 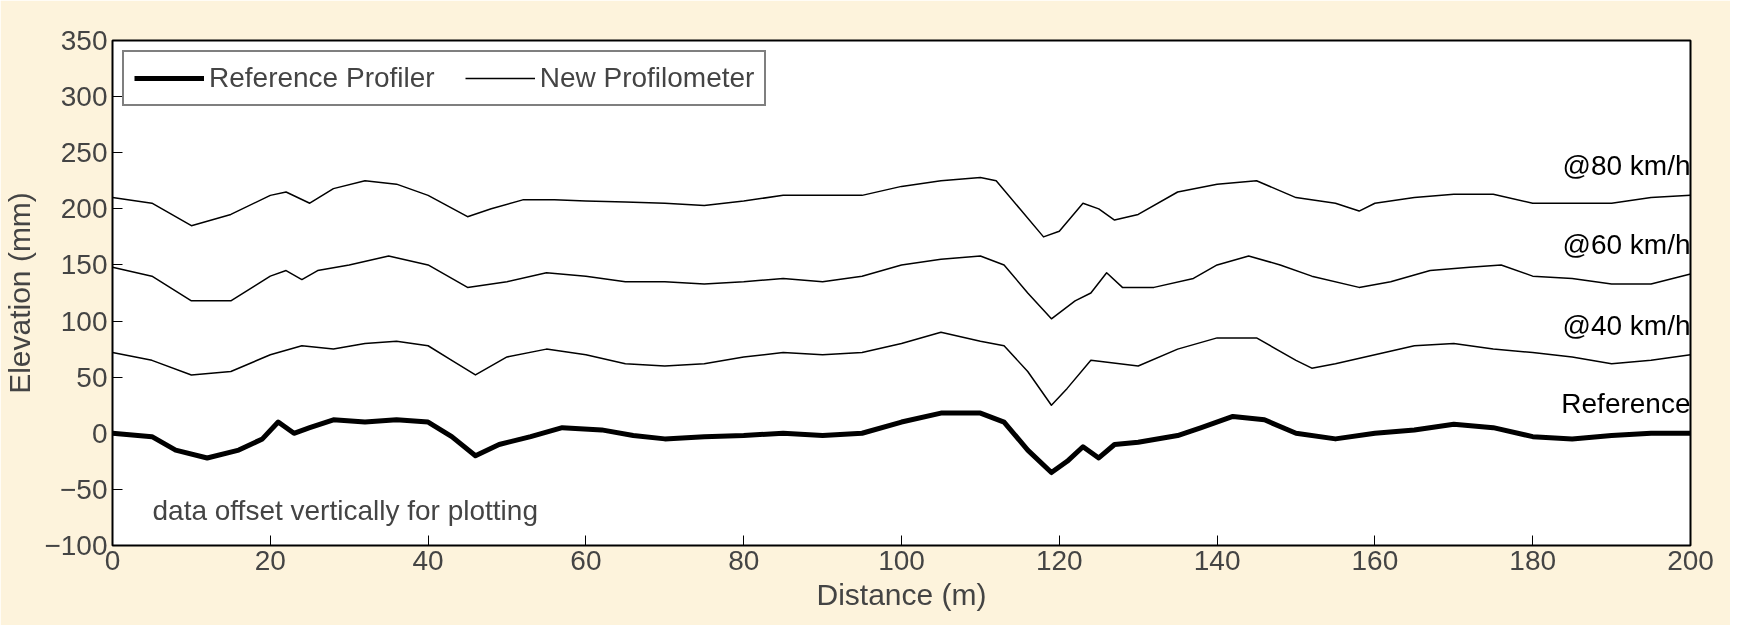 What do you see at coordinates (1626, 244) in the screenshot?
I see `annotation: @60 km/h` at bounding box center [1626, 244].